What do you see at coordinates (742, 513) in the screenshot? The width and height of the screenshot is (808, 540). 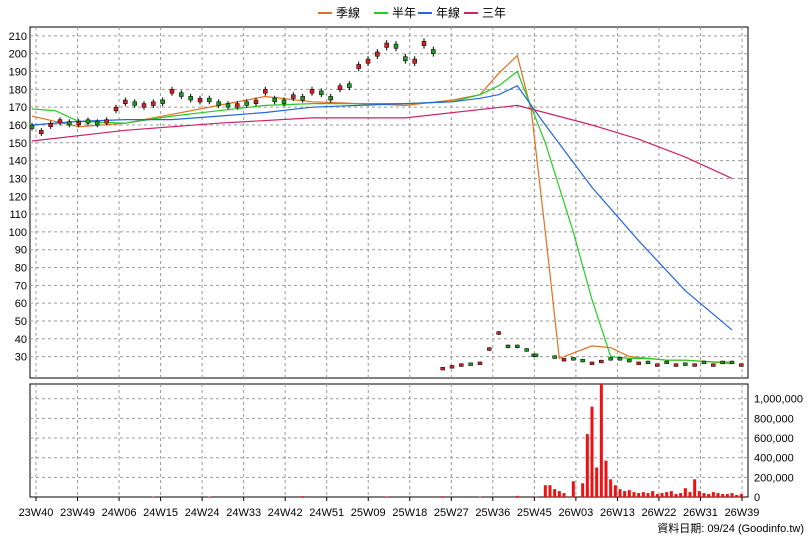 I see `x-tick-label: 26W39` at bounding box center [742, 513].